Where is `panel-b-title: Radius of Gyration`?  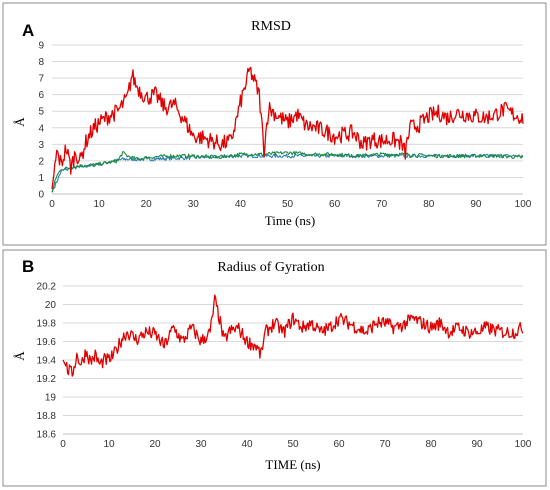
panel-b-title: Radius of Gyration is located at coordinates (270, 267).